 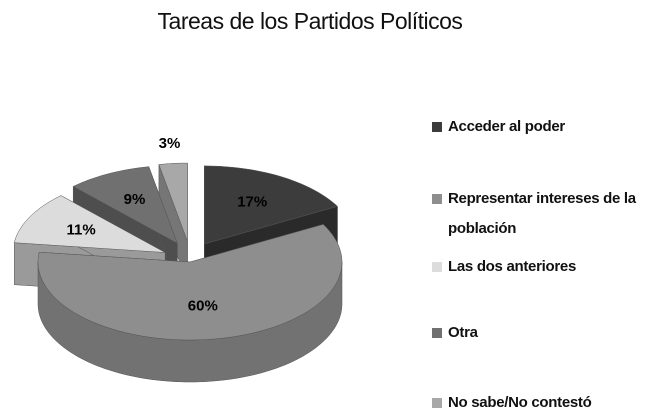 What do you see at coordinates (542, 213) in the screenshot?
I see `legend-label: Representar intereses de la población` at bounding box center [542, 213].